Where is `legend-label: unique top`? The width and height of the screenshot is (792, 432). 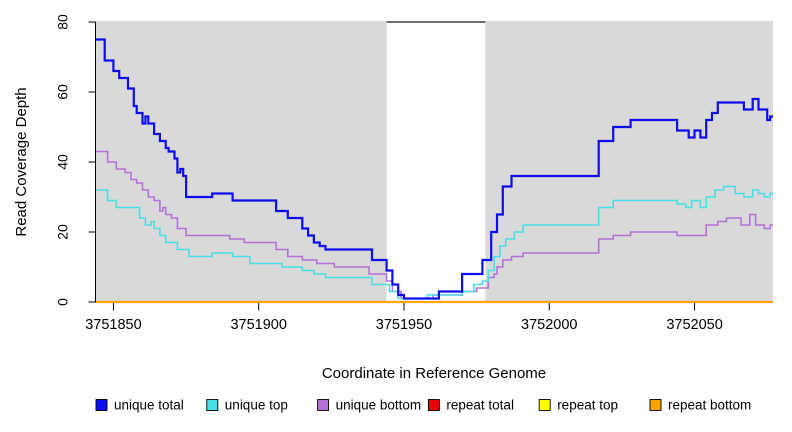
legend-label: unique top is located at coordinates (256, 405).